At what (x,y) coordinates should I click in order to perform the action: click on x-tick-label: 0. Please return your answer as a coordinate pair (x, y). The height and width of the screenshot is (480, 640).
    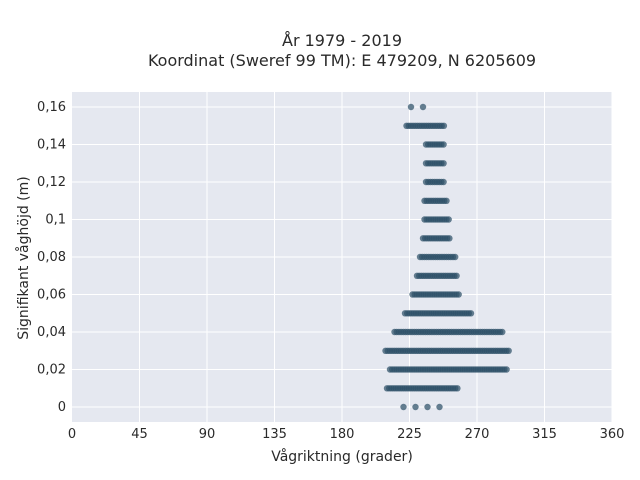
    Looking at the image, I should click on (72, 434).